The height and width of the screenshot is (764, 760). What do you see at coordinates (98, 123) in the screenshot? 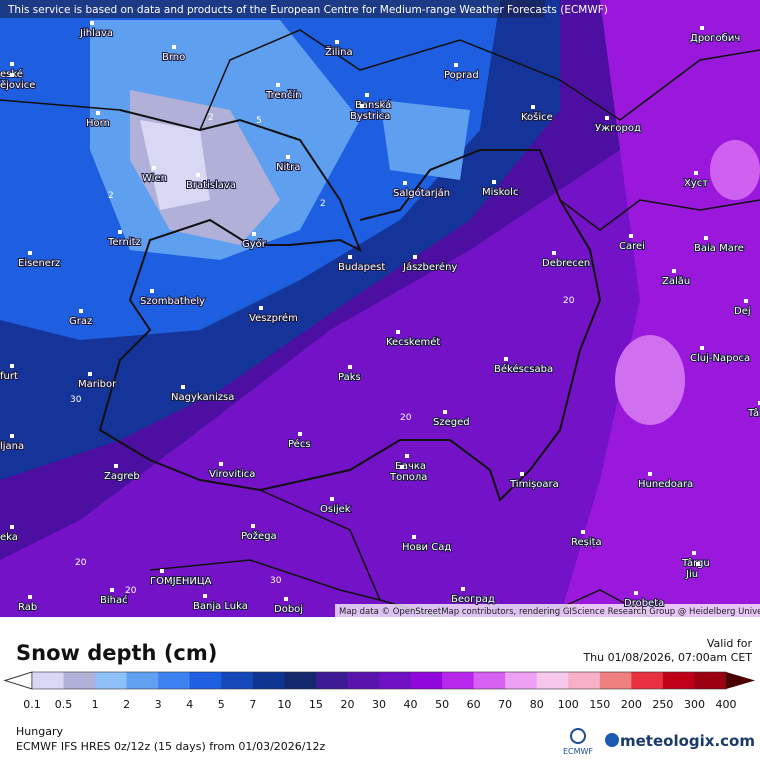
I see `city-label: Horn` at bounding box center [98, 123].